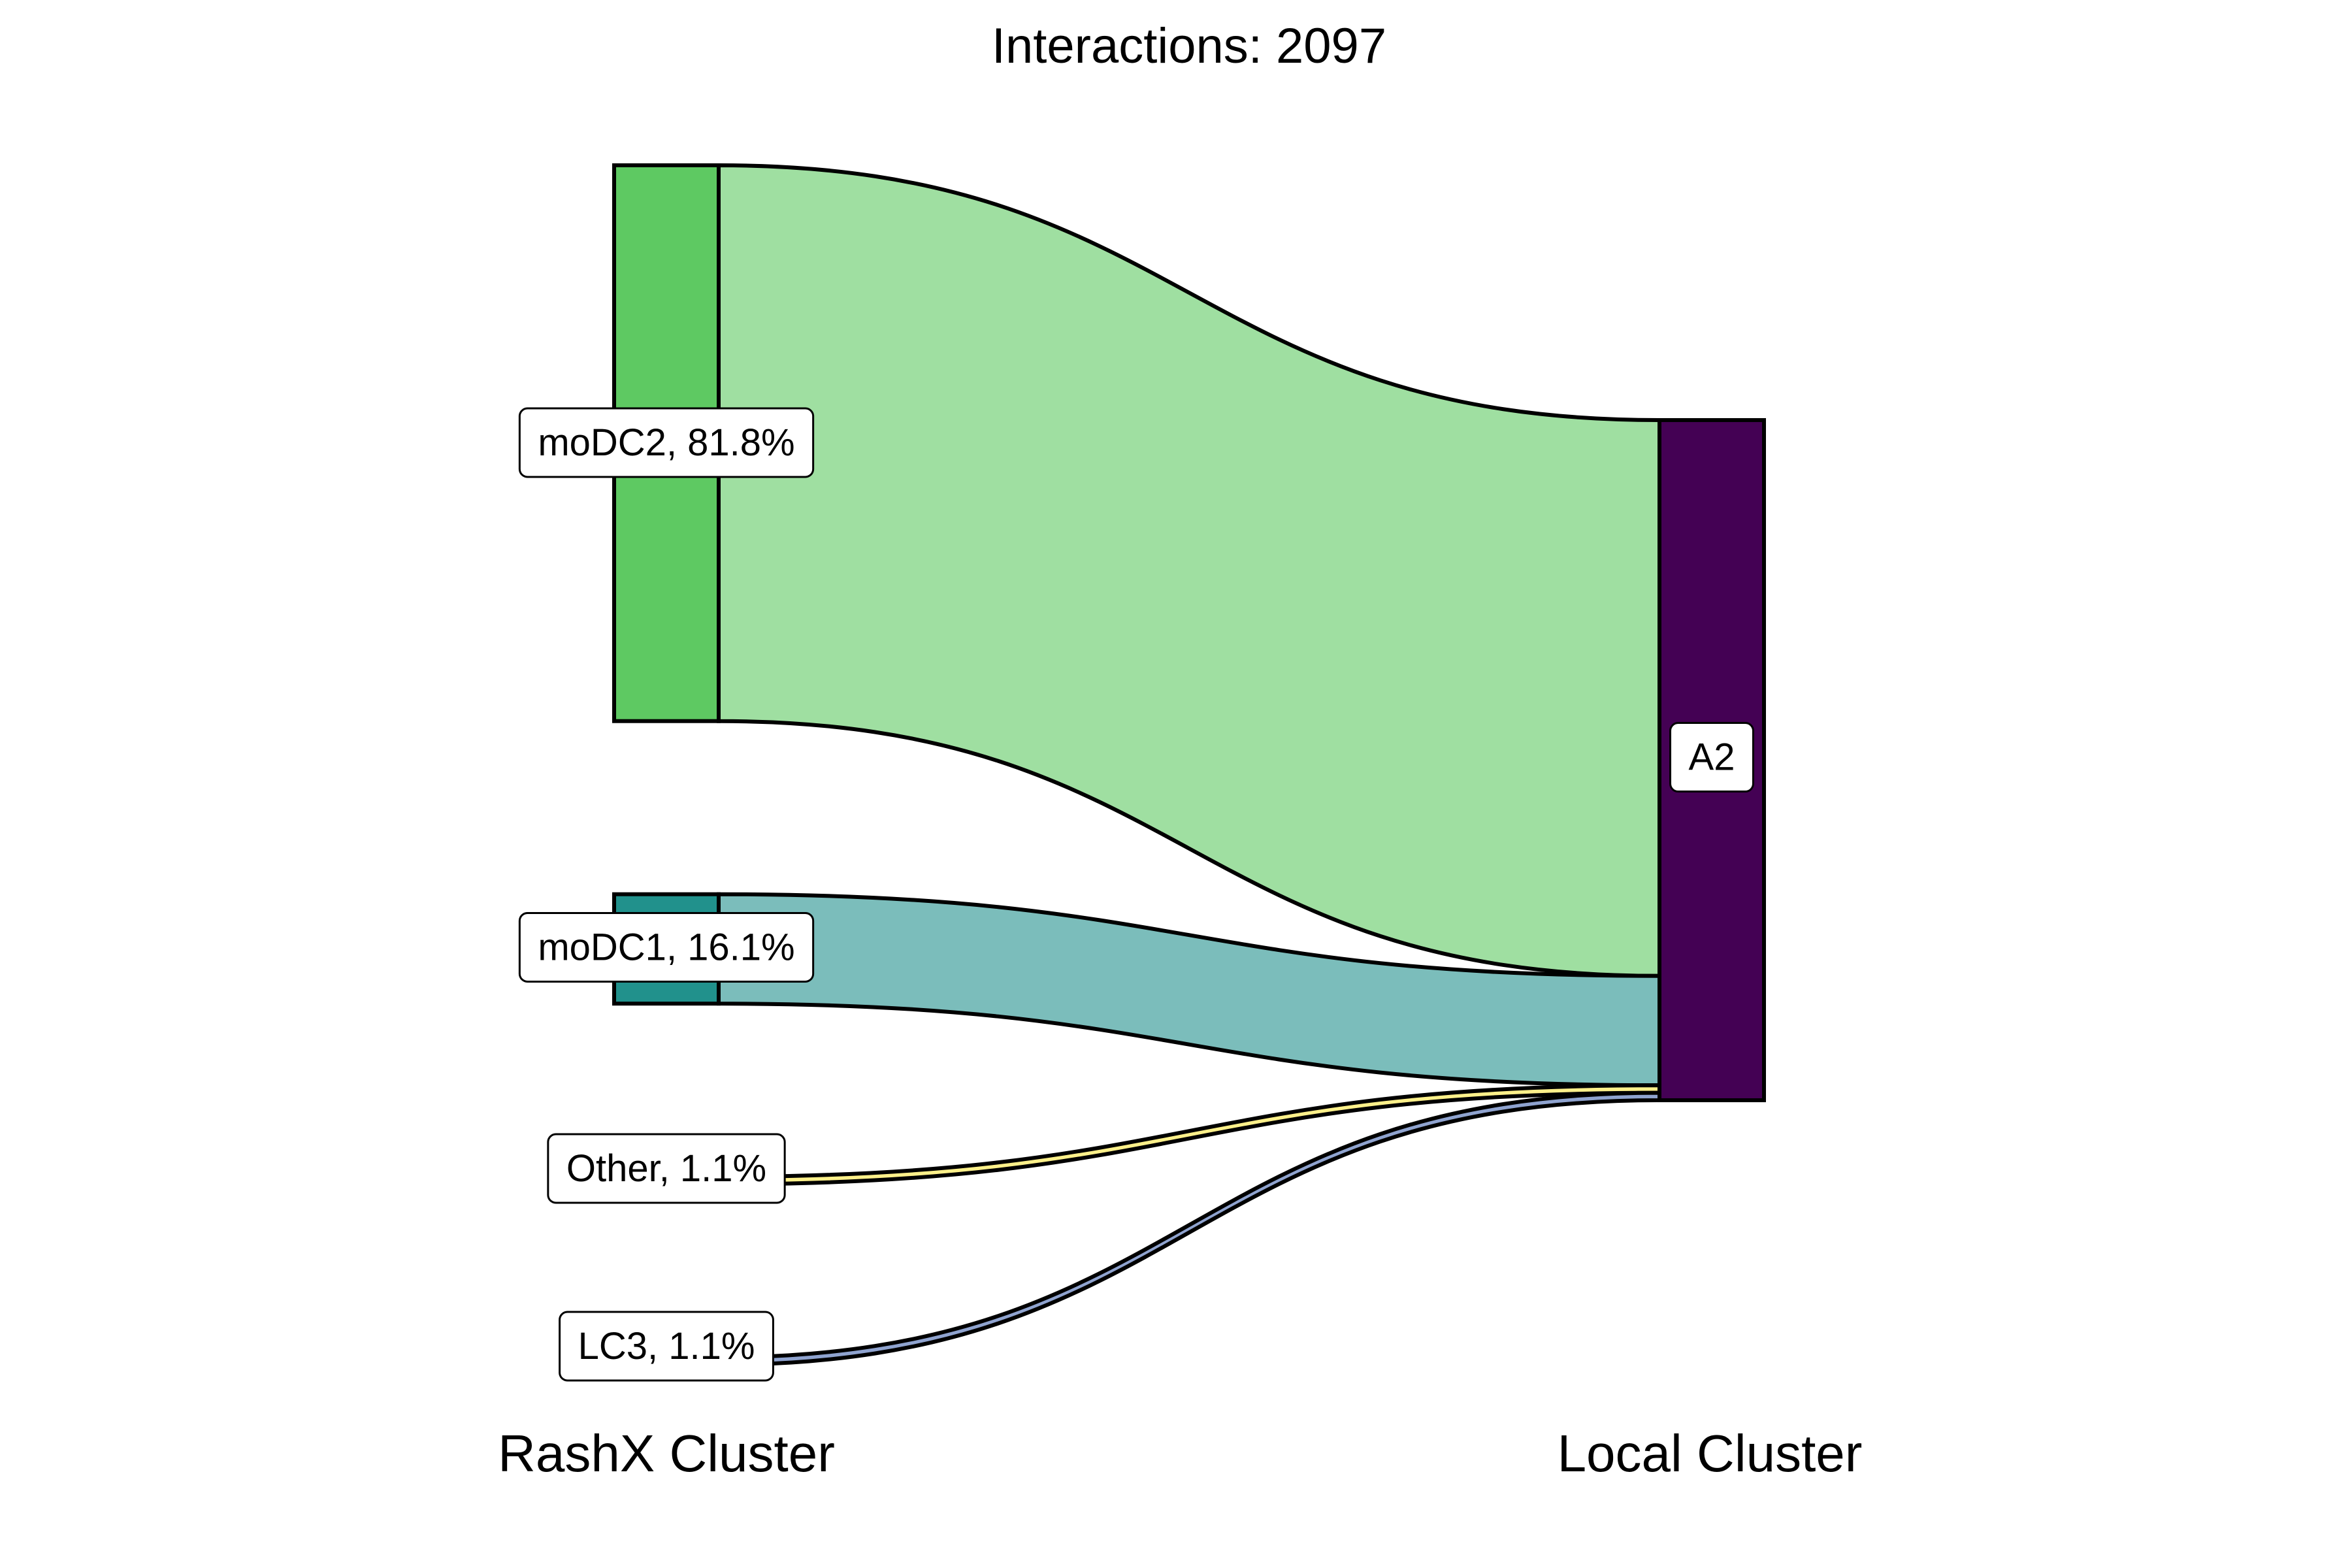  I want to click on label-modc1-text: moDC1, 16.1%, so click(666, 947).